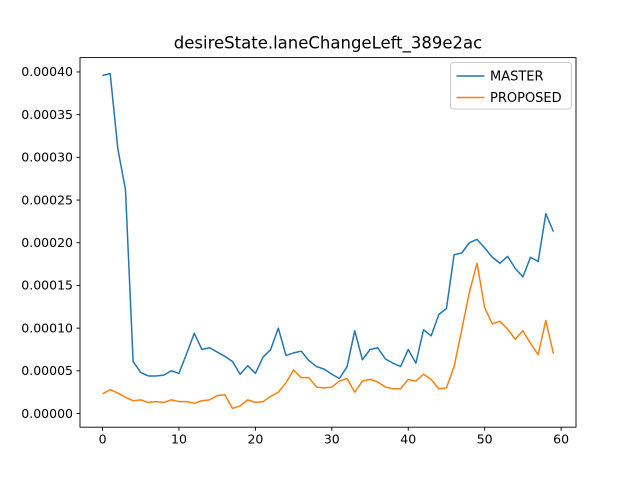  I want to click on y-tick-label: 0.00010, so click(47, 327).